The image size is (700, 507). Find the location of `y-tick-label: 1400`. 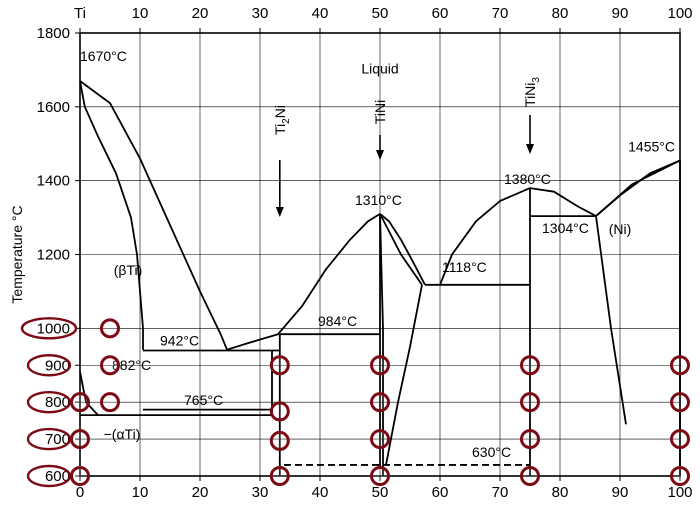

y-tick-label: 1400 is located at coordinates (53, 181).